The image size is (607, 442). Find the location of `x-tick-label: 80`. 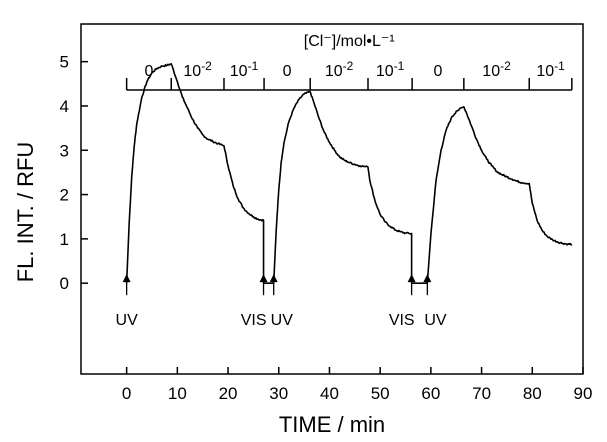

x-tick-label: 80 is located at coordinates (532, 393).